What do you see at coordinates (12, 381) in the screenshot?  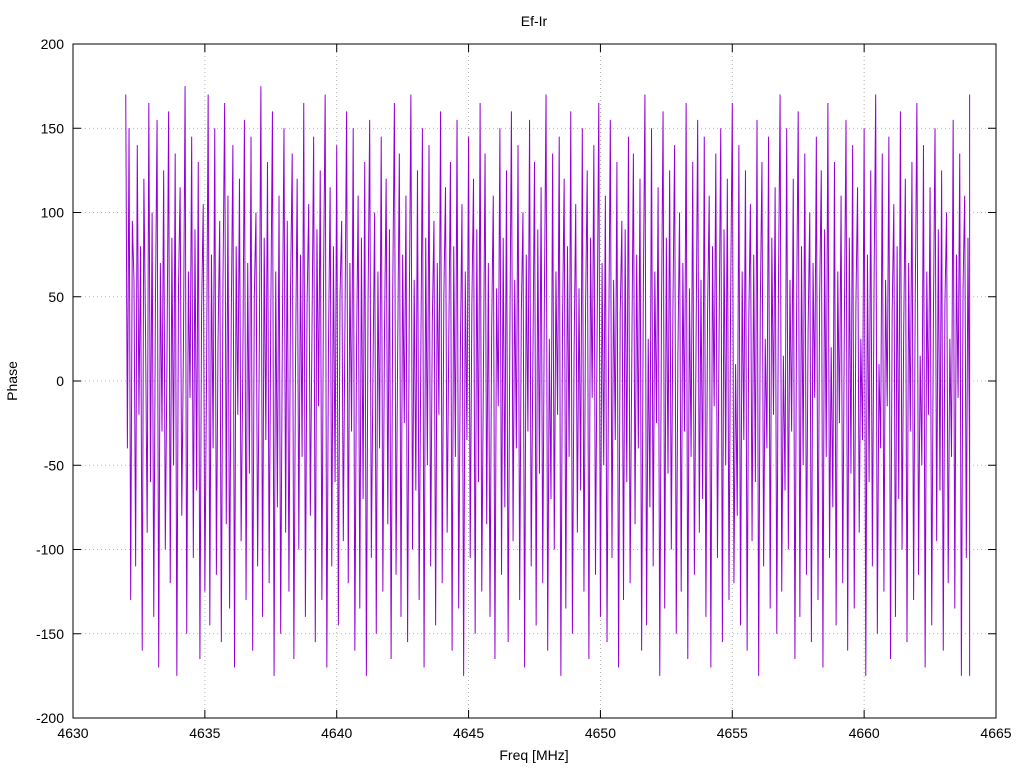 I see `y-axis-title: Phase` at bounding box center [12, 381].